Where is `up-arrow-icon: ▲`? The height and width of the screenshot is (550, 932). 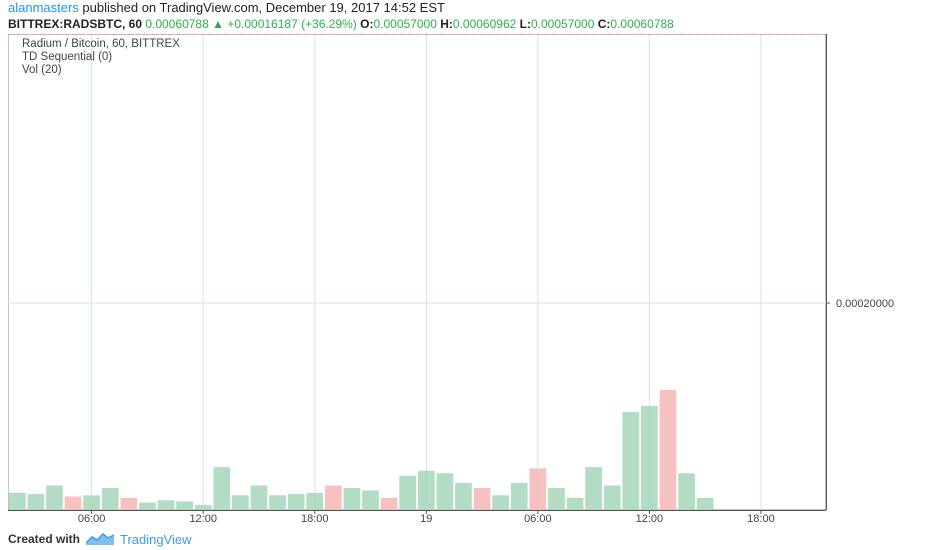 up-arrow-icon: ▲ is located at coordinates (218, 24).